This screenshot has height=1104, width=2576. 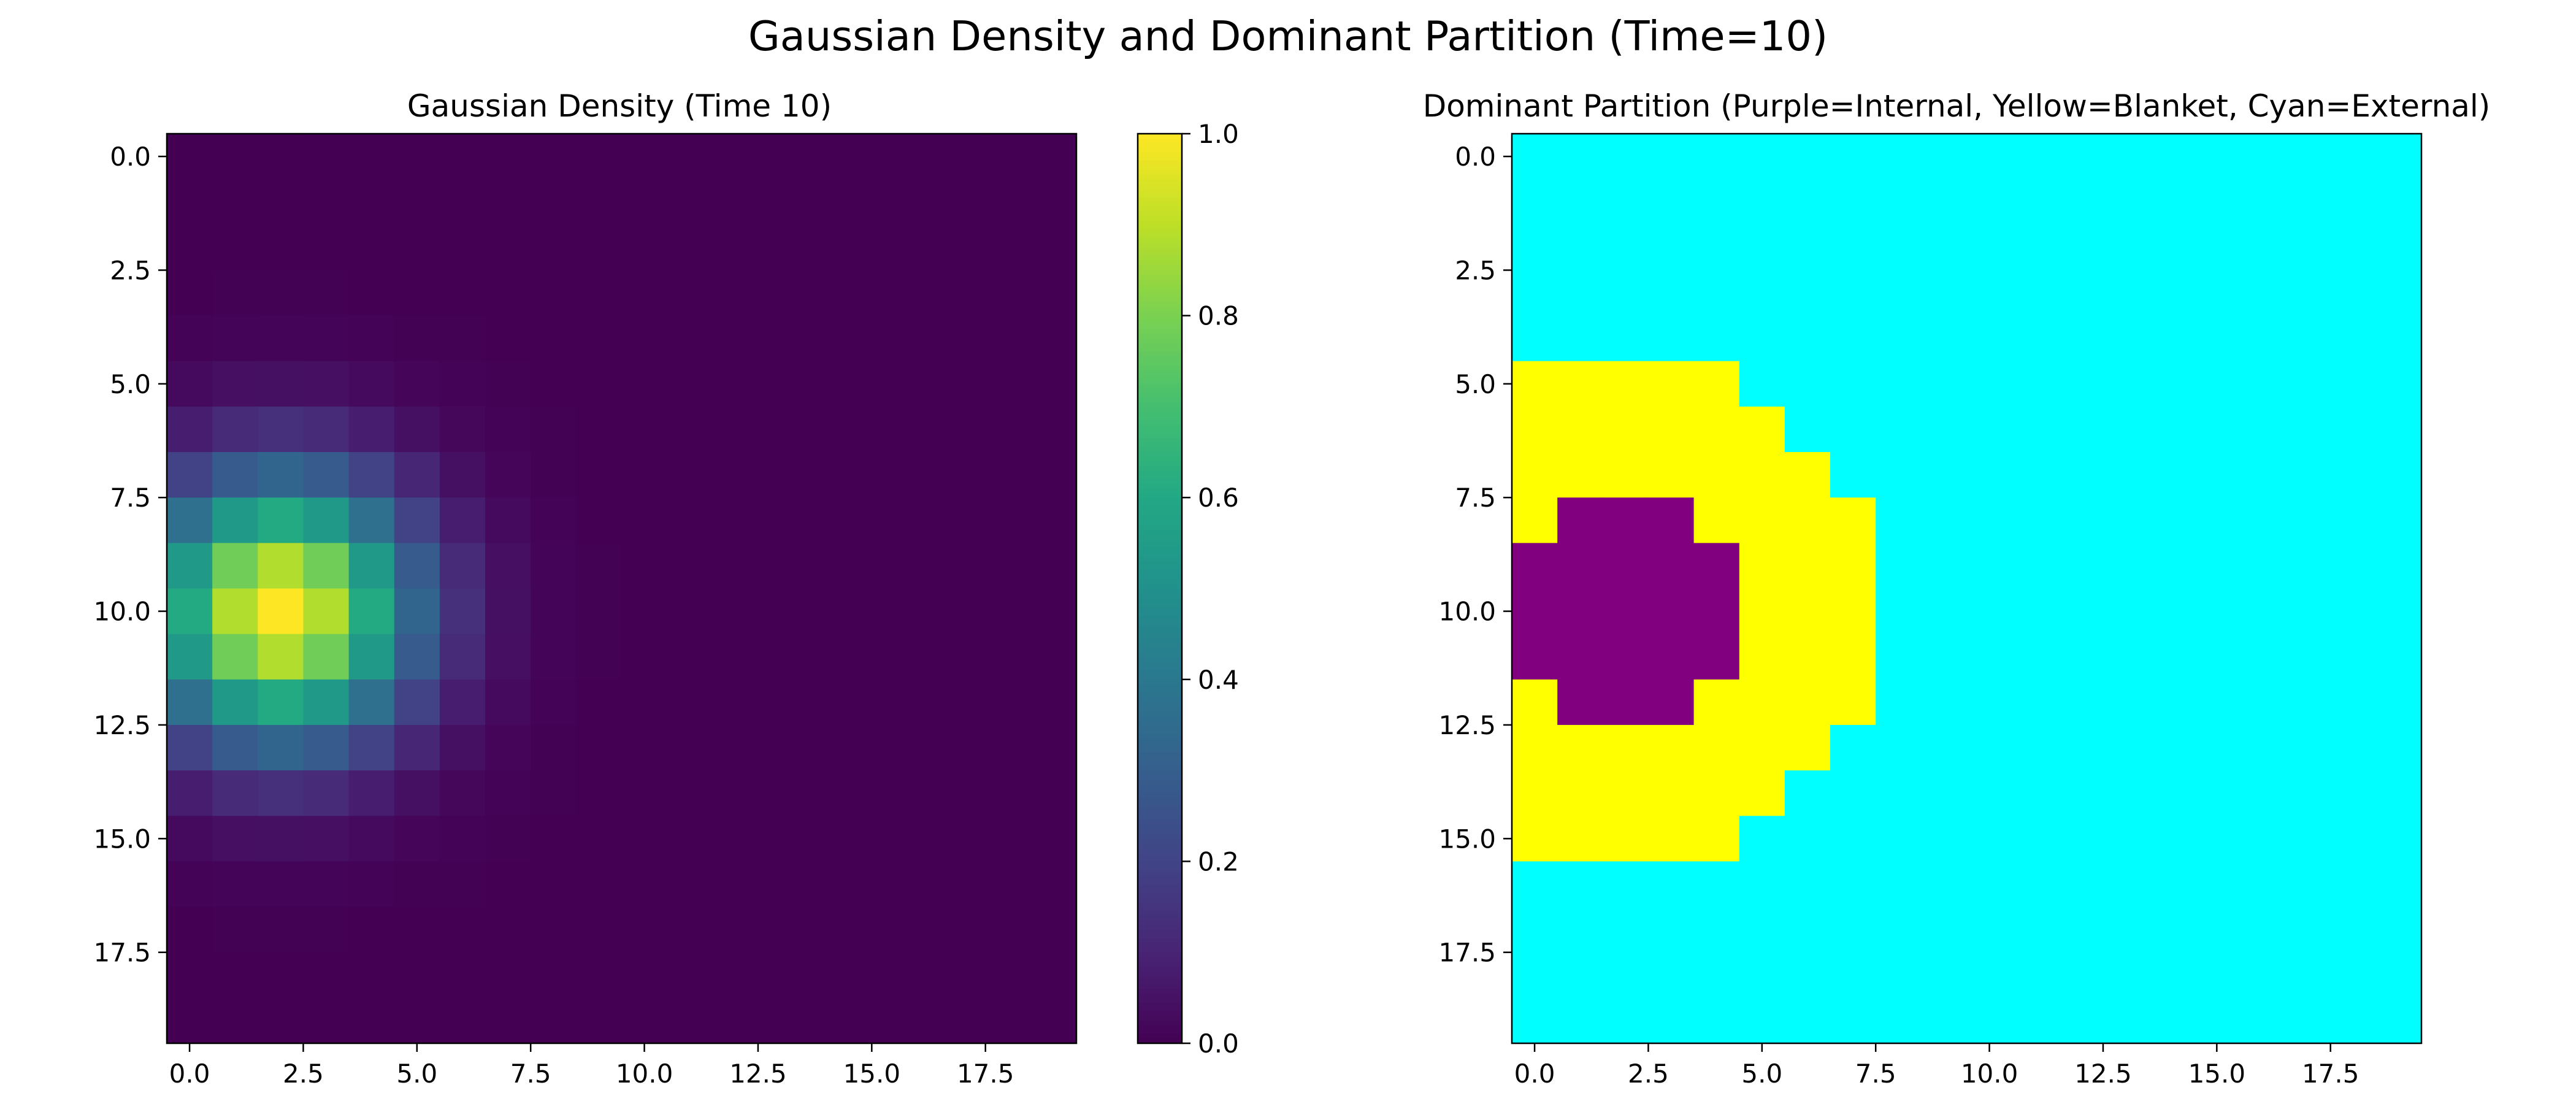 What do you see at coordinates (1467, 725) in the screenshot?
I see `partition-y-tick-label: 12.5` at bounding box center [1467, 725].